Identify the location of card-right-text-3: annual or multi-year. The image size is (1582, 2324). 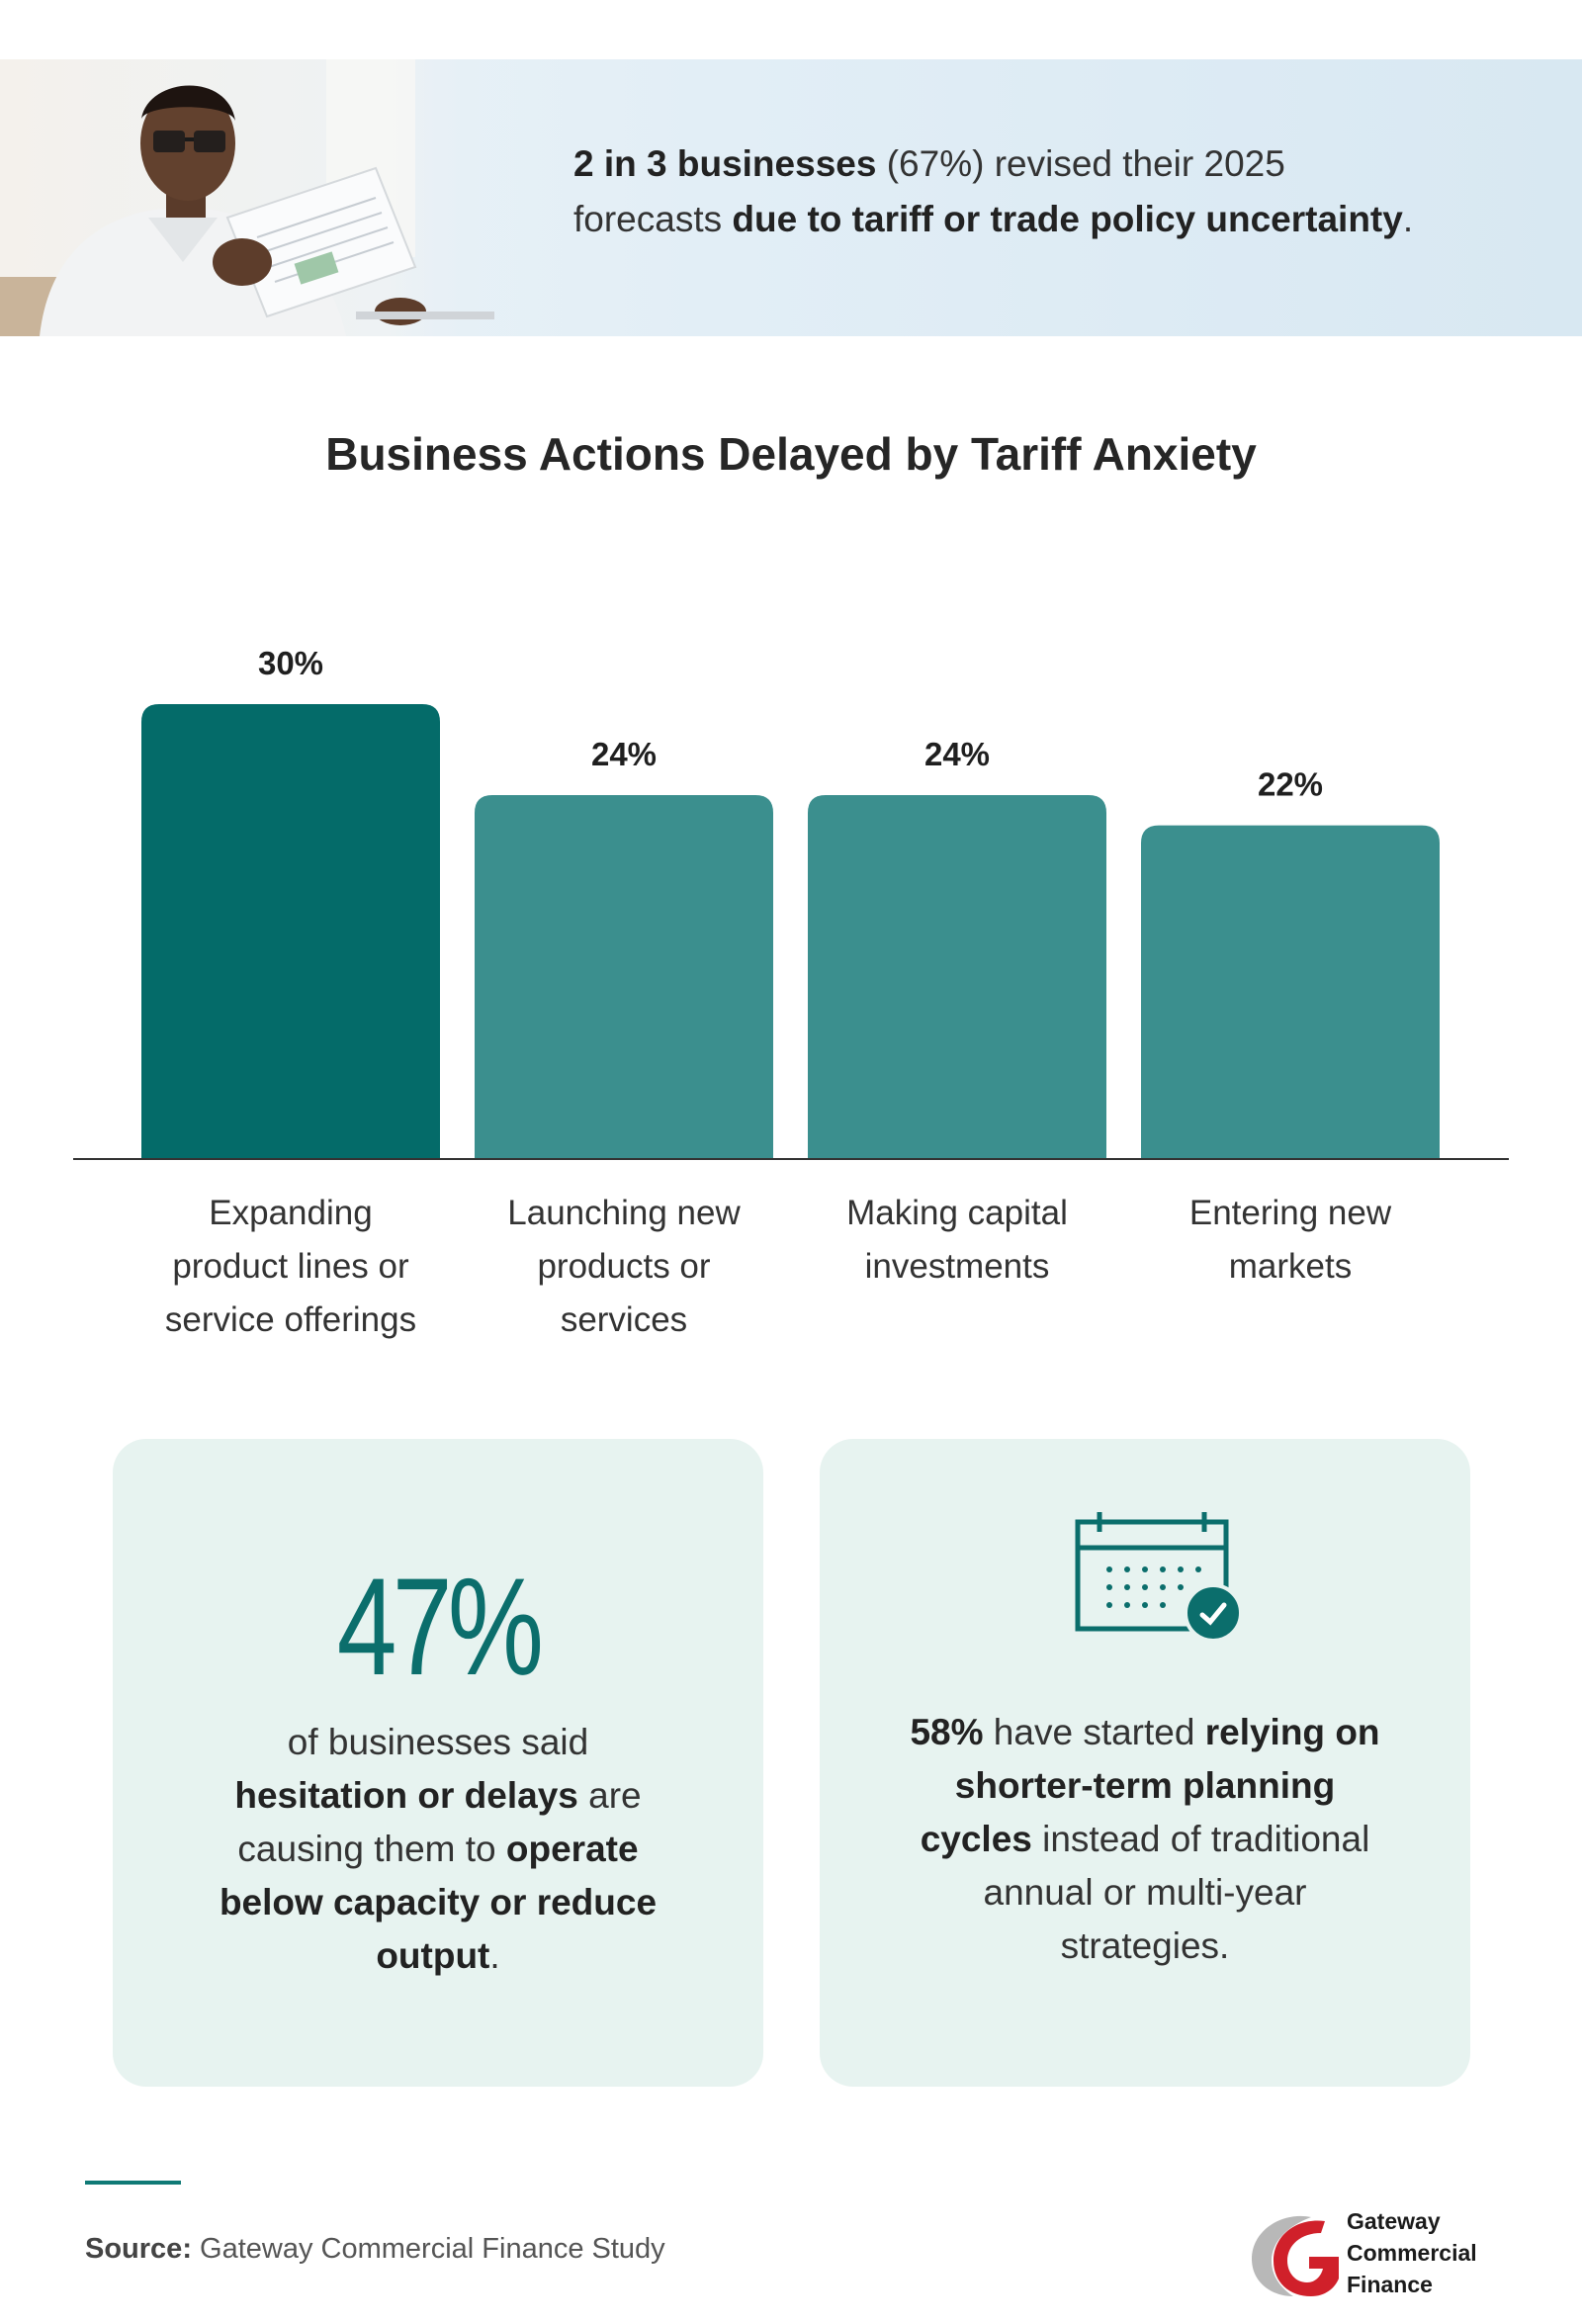
(1145, 1892).